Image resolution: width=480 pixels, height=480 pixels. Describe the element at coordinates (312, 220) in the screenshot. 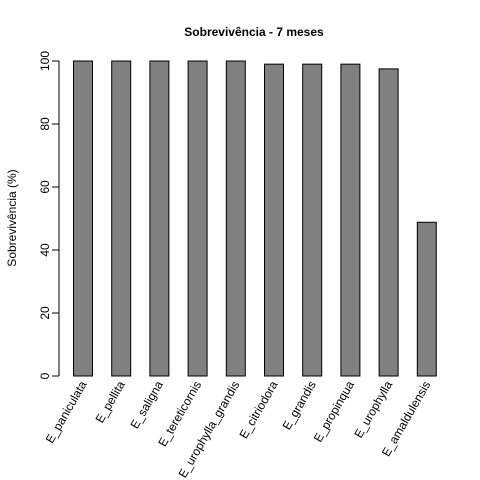

I see `bar-e-grandis` at that location.